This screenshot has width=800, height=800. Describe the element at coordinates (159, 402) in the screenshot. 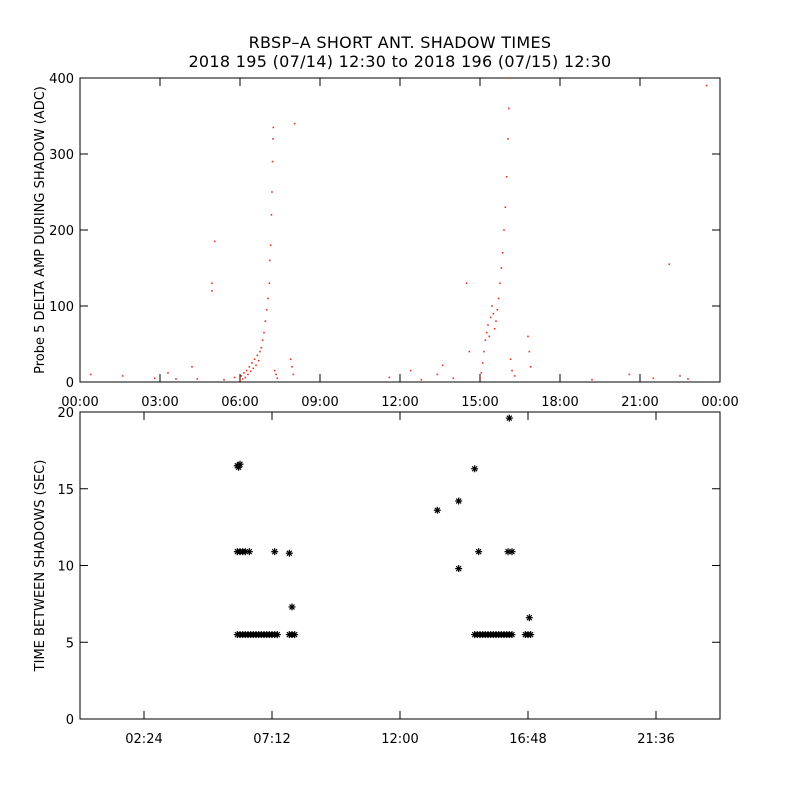

I see `x-tick-label: 03:00` at that location.